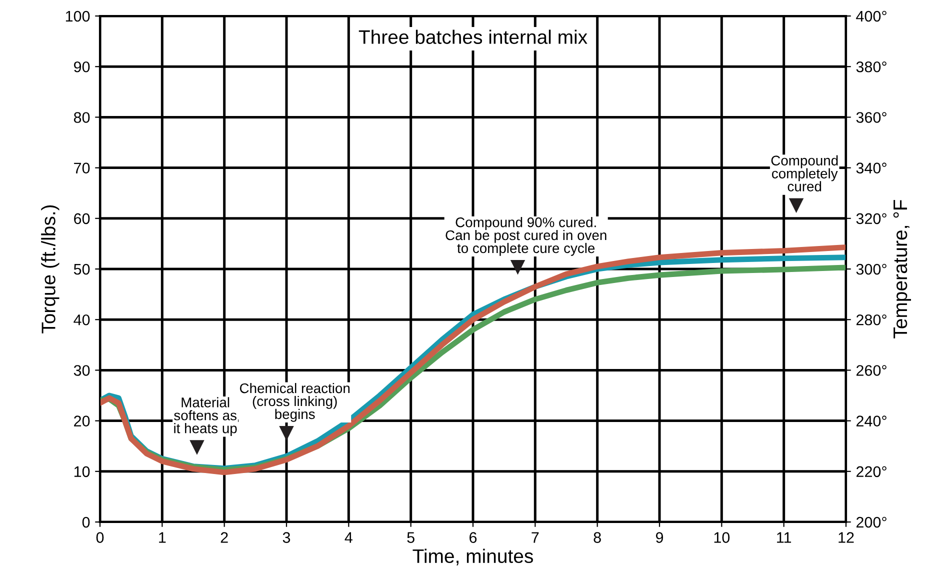 Image resolution: width=932 pixels, height=569 pixels. Describe the element at coordinates (224, 537) in the screenshot. I see `x-tick-label: 2` at that location.